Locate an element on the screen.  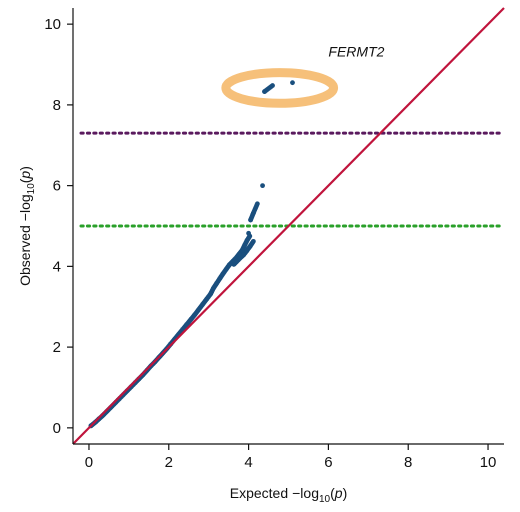
x-ticks: 0 2 4 6 8 10 is located at coordinates (291, 457).